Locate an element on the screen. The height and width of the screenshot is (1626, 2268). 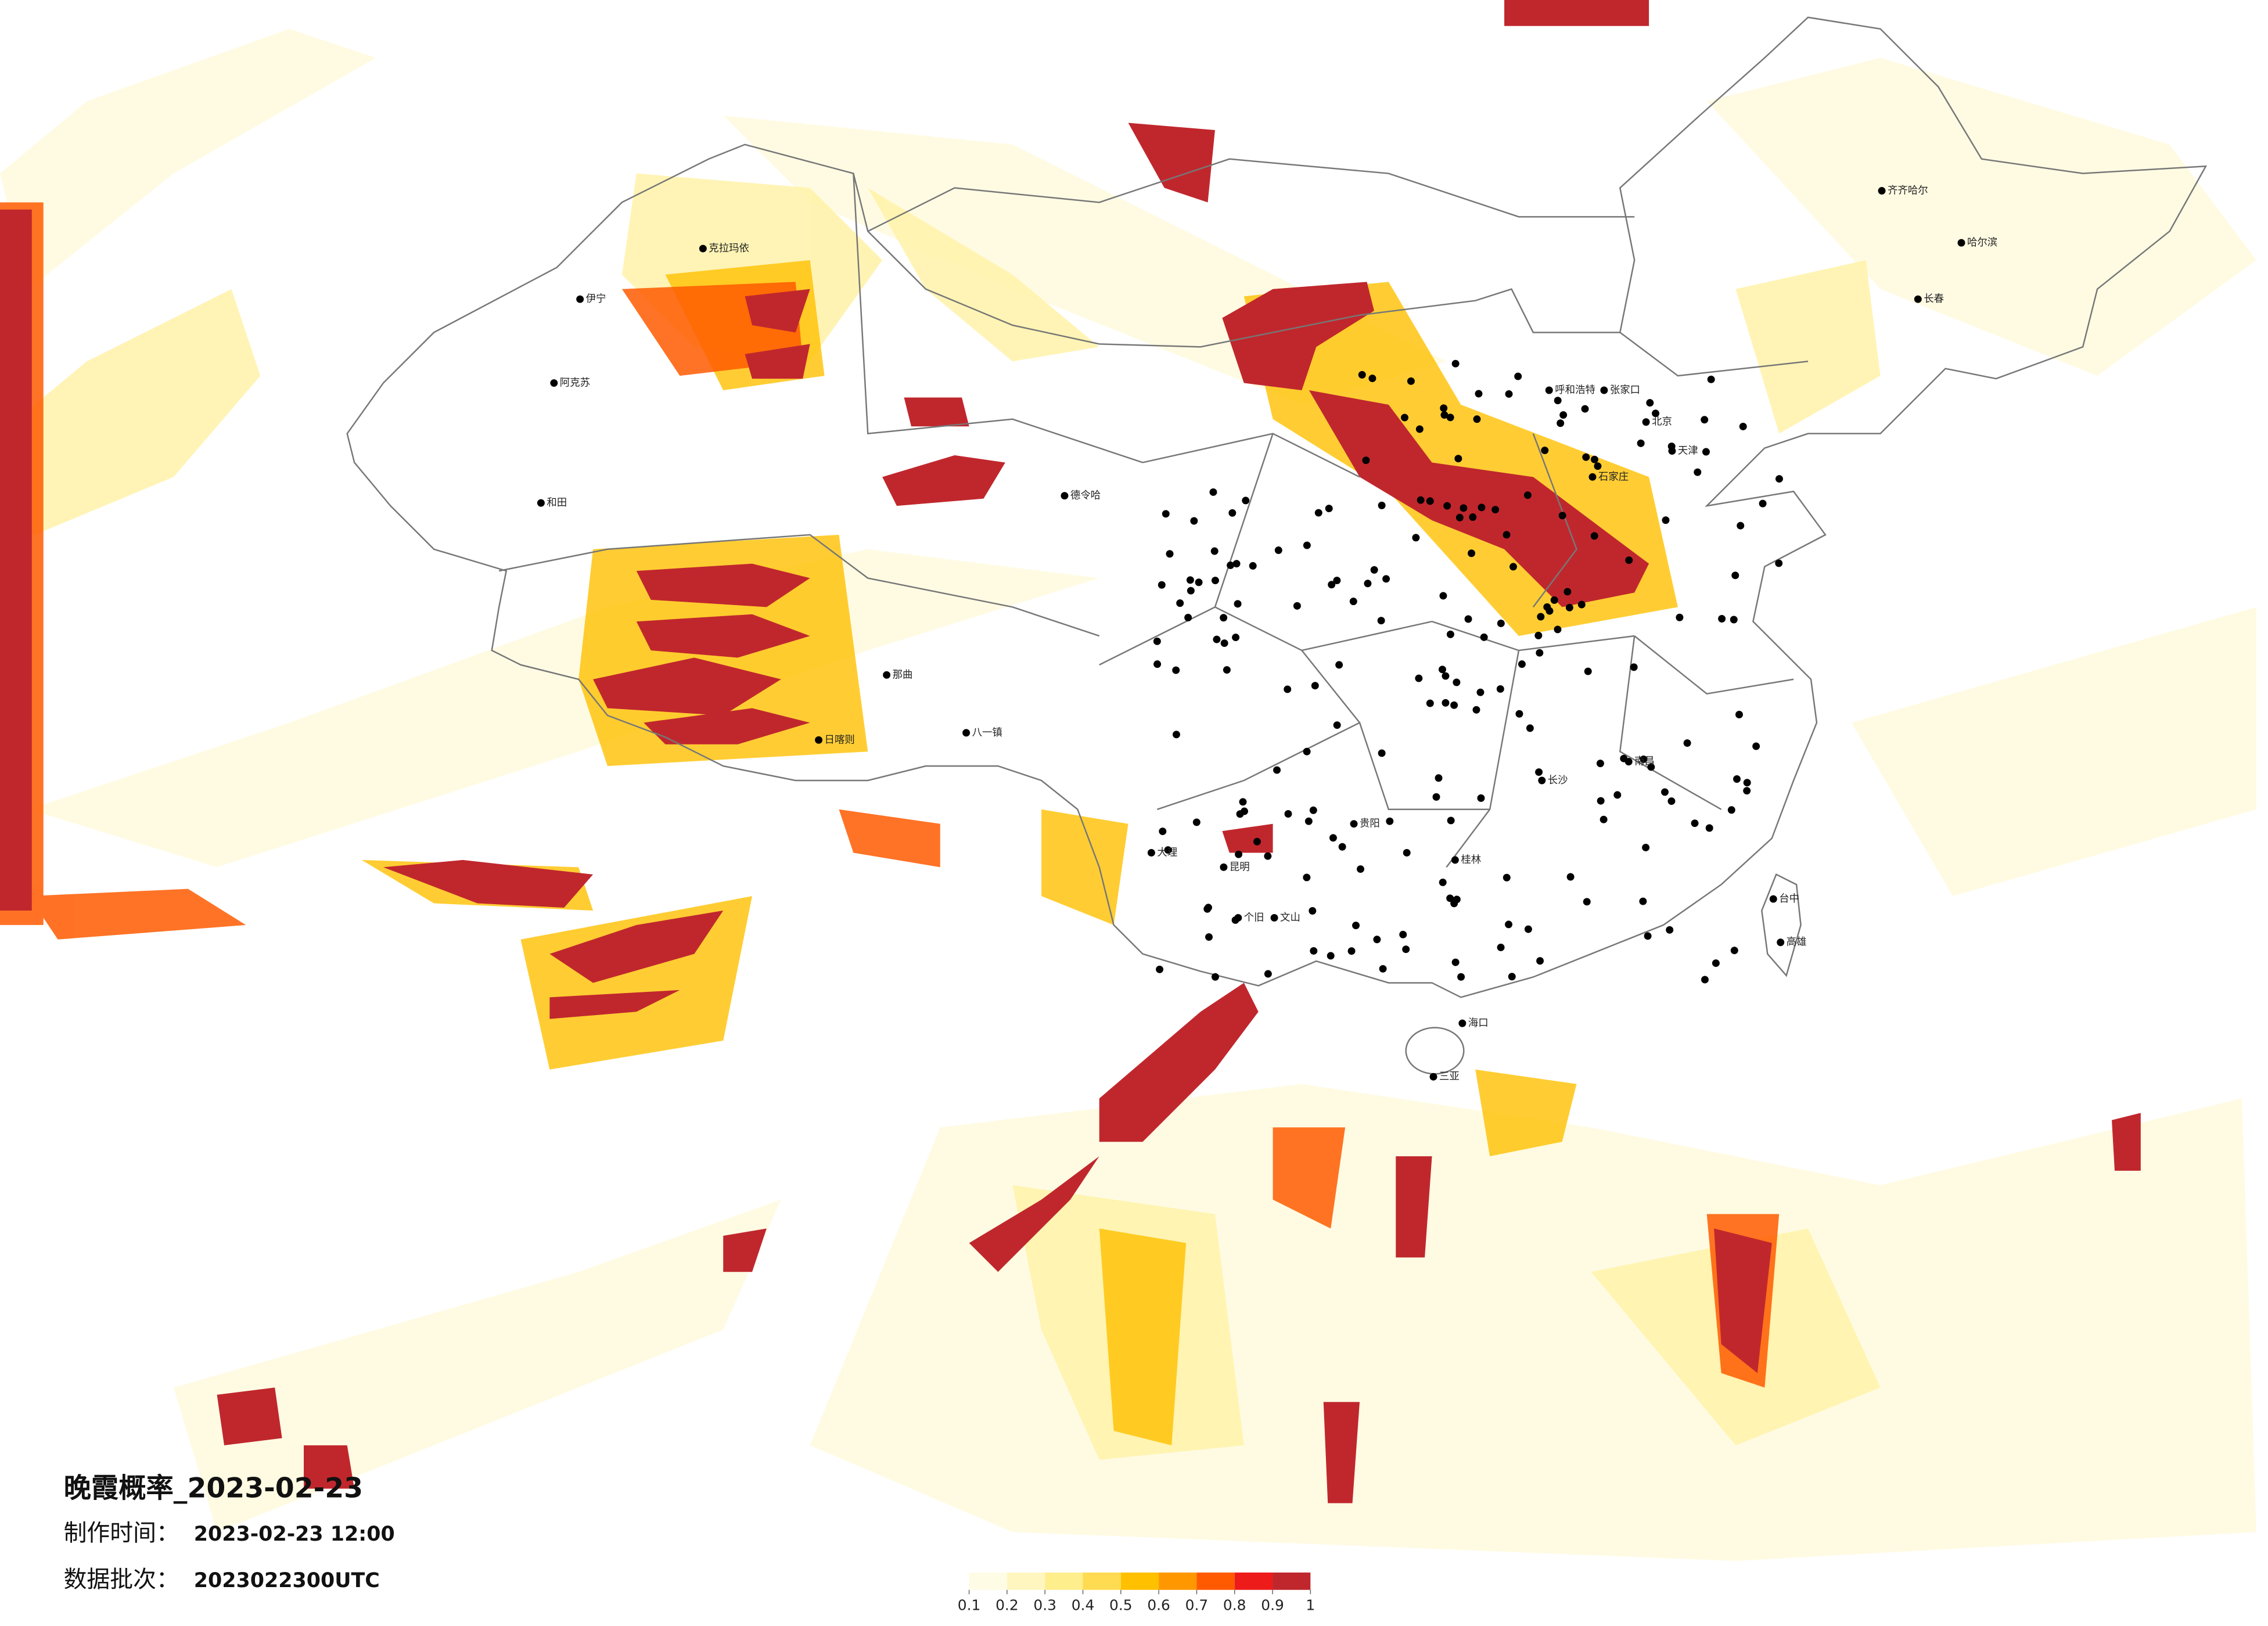
city-label: 阿克苏 is located at coordinates (575, 383).